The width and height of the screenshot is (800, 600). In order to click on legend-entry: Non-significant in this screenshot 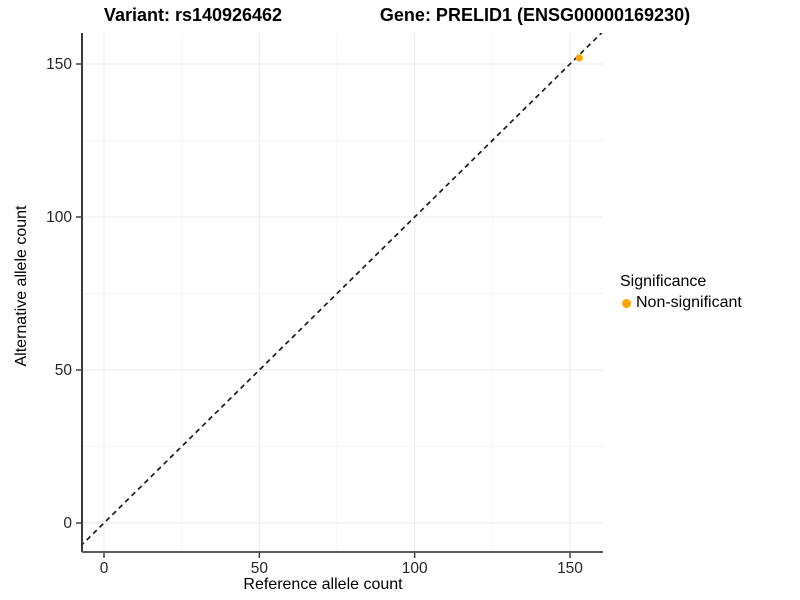, I will do `click(681, 303)`.